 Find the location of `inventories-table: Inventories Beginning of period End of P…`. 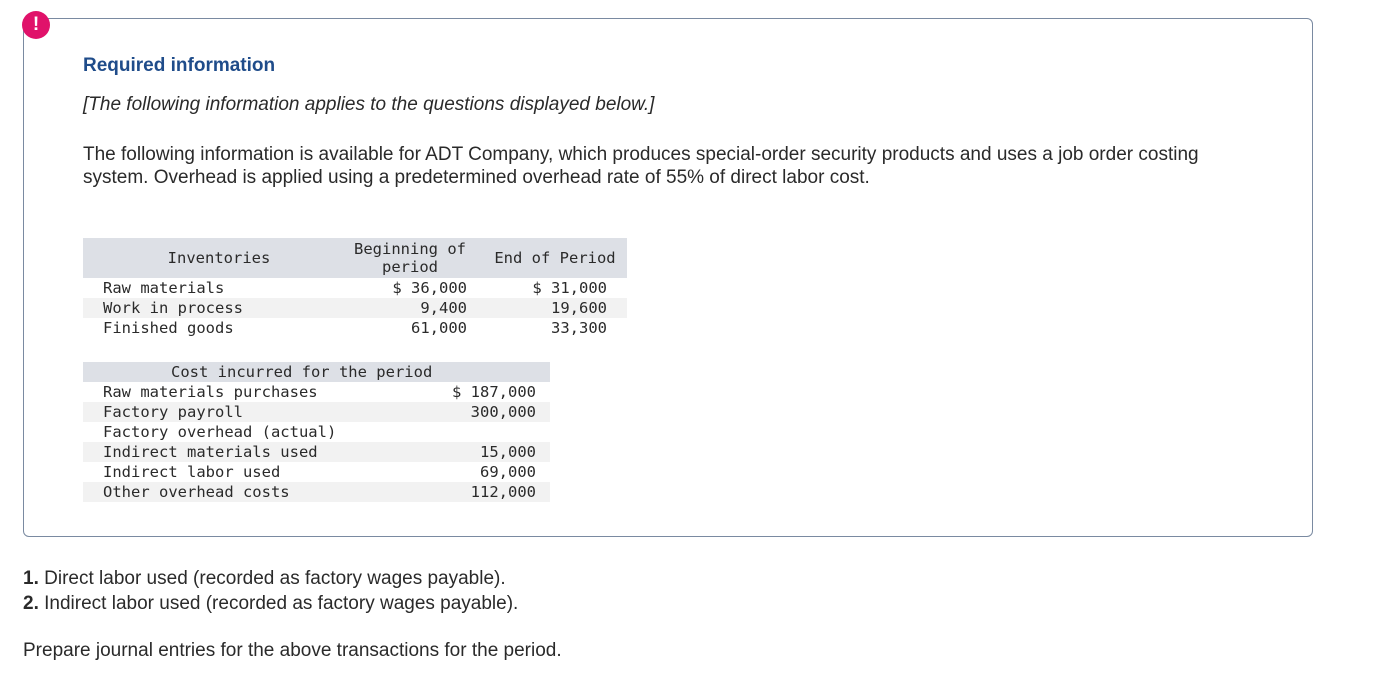

inventories-table: Inventories Beginning of period End of P… is located at coordinates (355, 288).